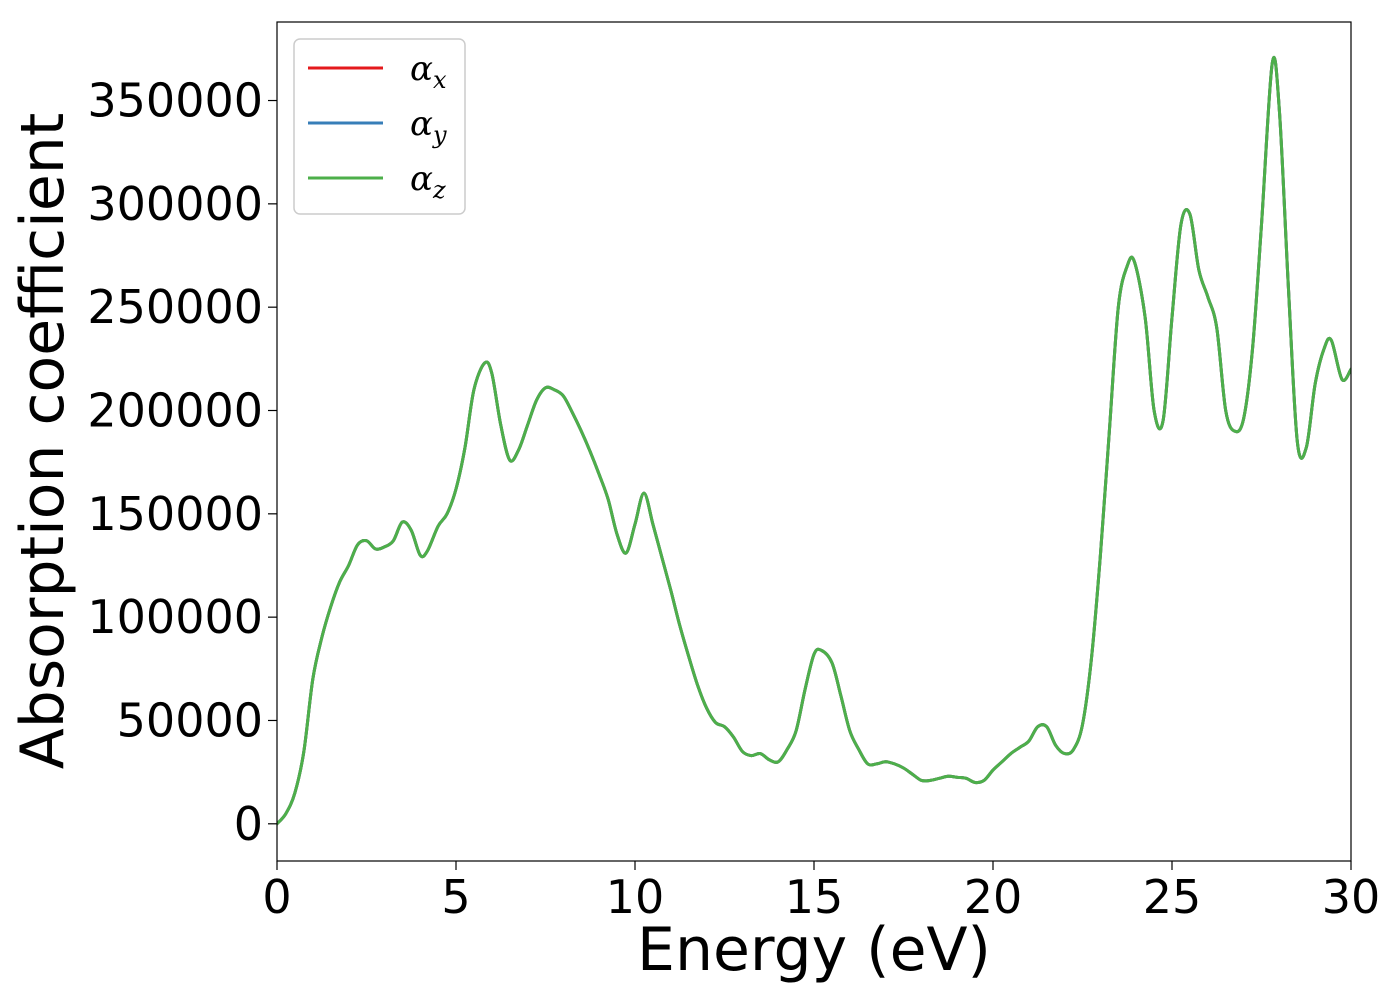 This screenshot has width=1400, height=1000. Describe the element at coordinates (175, 411) in the screenshot. I see `y-tick-label: 200000` at that location.